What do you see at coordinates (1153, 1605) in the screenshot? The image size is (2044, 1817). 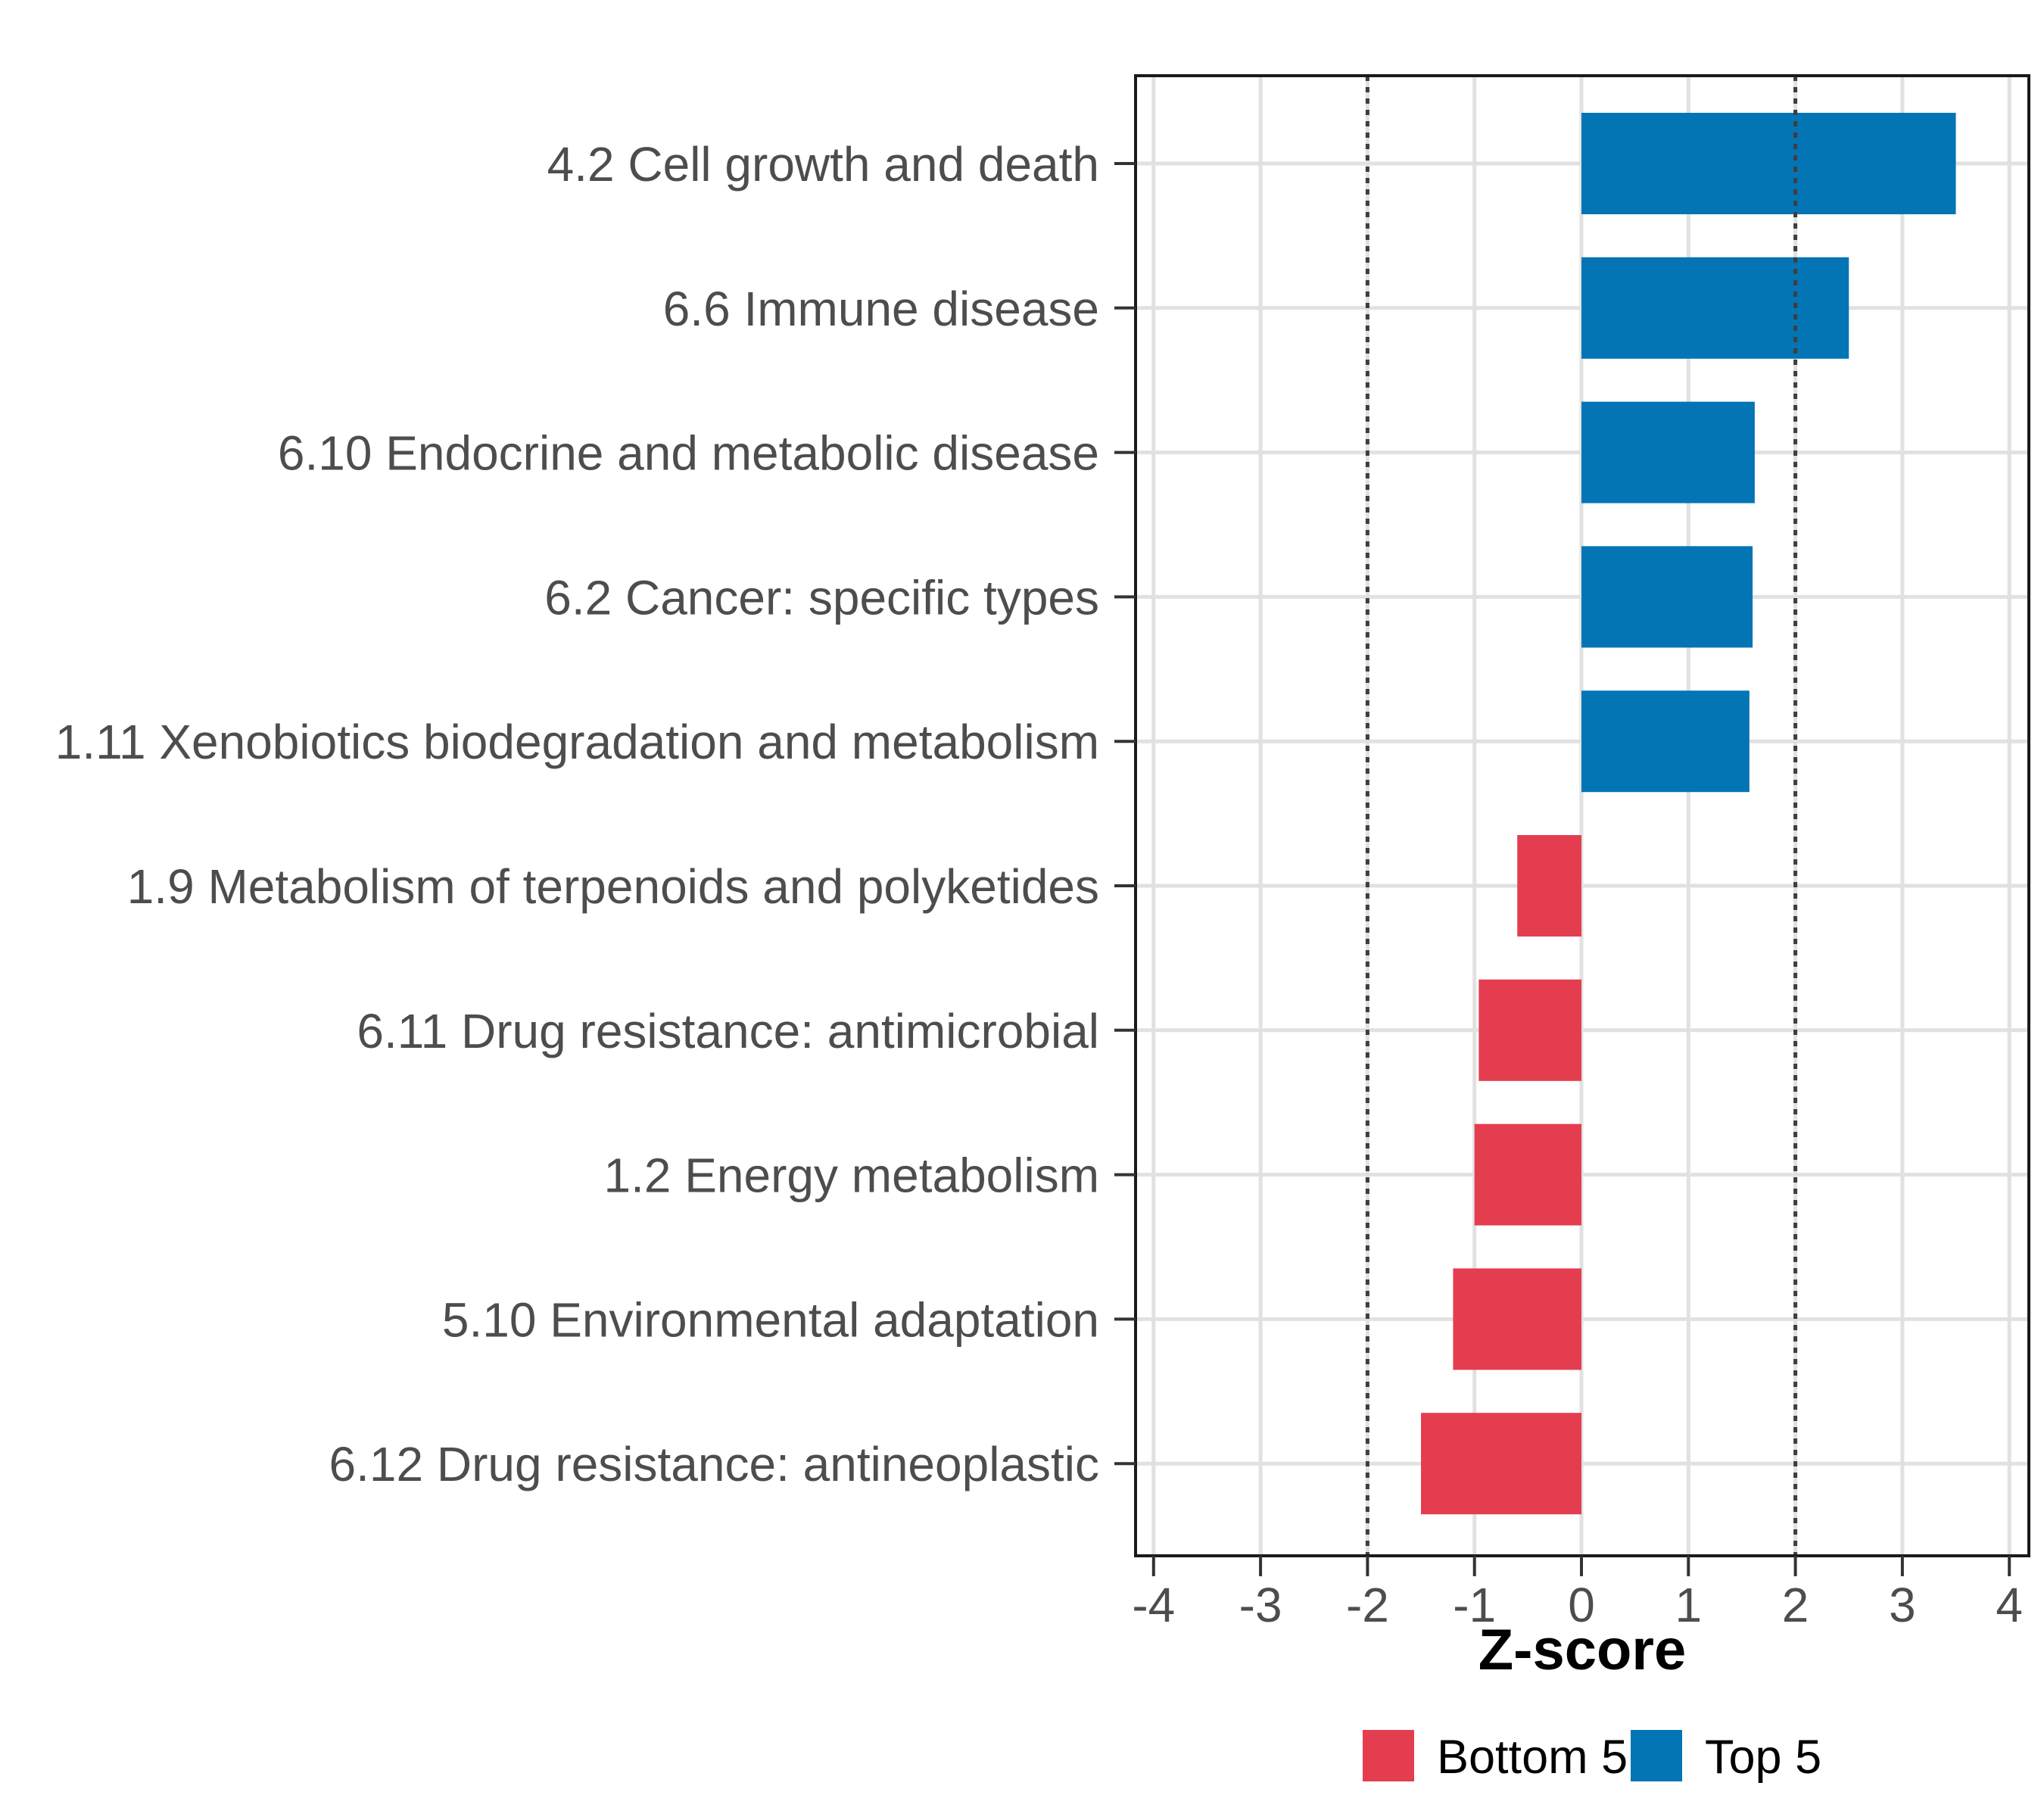 I see `x-tick-label: -4` at bounding box center [1153, 1605].